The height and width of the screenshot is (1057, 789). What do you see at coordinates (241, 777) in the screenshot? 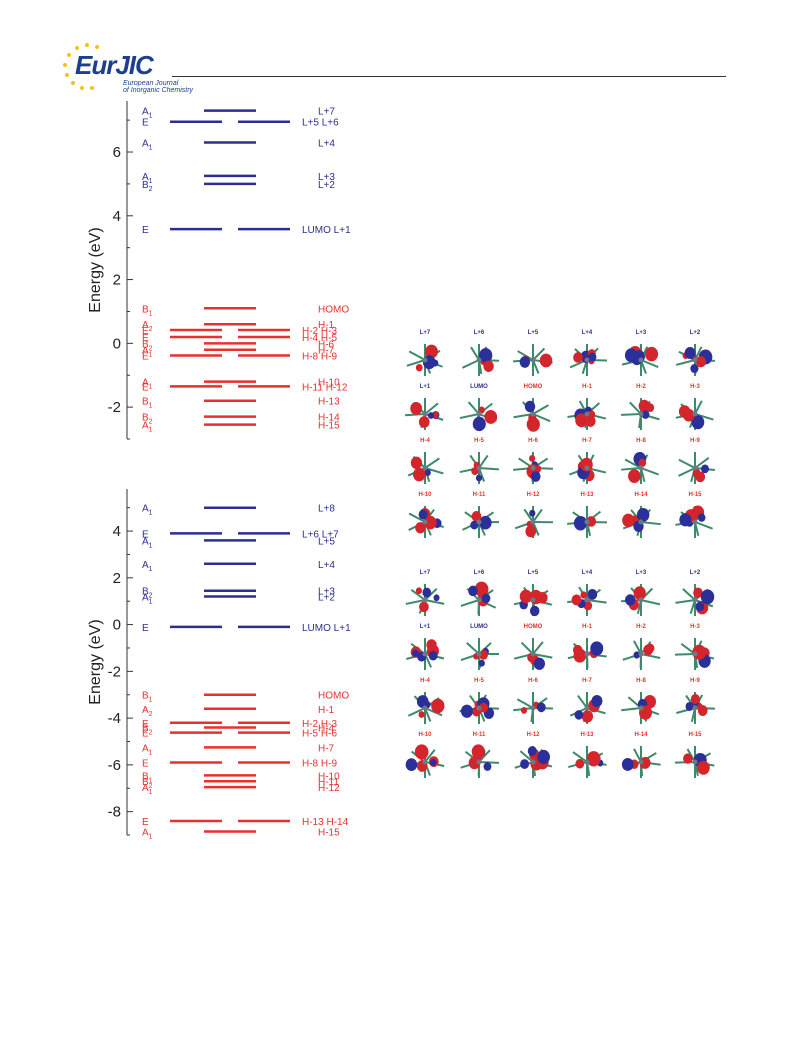
I see `energy-level: B1 H-10` at bounding box center [241, 777].